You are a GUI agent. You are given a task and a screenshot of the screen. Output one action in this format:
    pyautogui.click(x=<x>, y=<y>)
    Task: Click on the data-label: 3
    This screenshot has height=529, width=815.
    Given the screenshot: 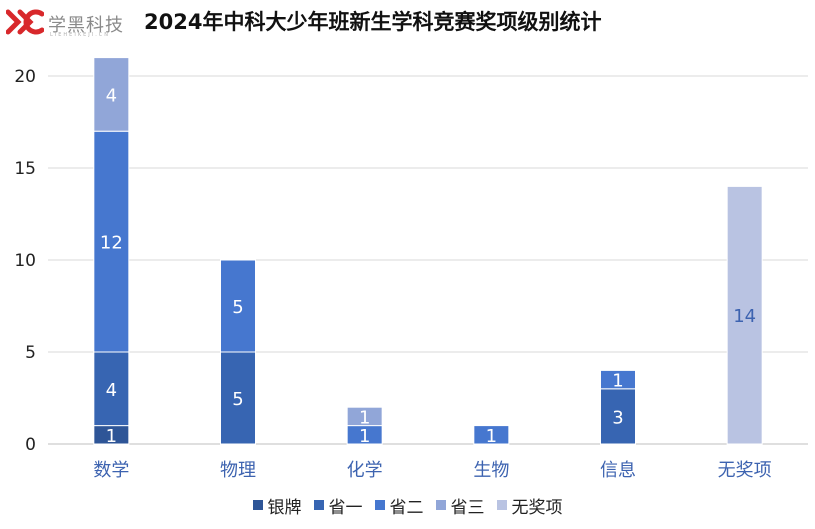 What is the action you would take?
    pyautogui.click(x=617, y=417)
    